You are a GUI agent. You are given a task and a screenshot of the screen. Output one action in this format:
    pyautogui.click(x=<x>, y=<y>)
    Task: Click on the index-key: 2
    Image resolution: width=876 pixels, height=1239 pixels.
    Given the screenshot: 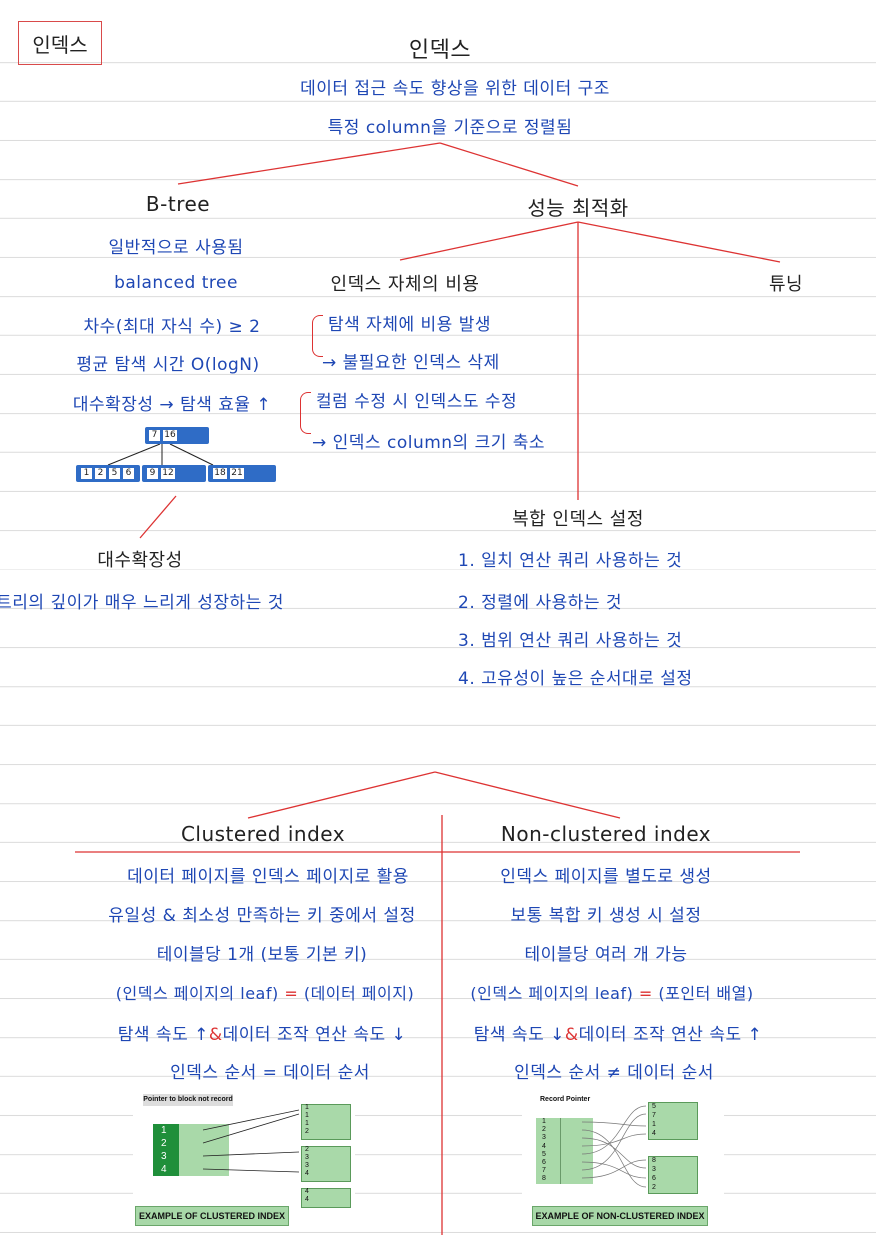 What is the action you would take?
    pyautogui.click(x=164, y=1143)
    